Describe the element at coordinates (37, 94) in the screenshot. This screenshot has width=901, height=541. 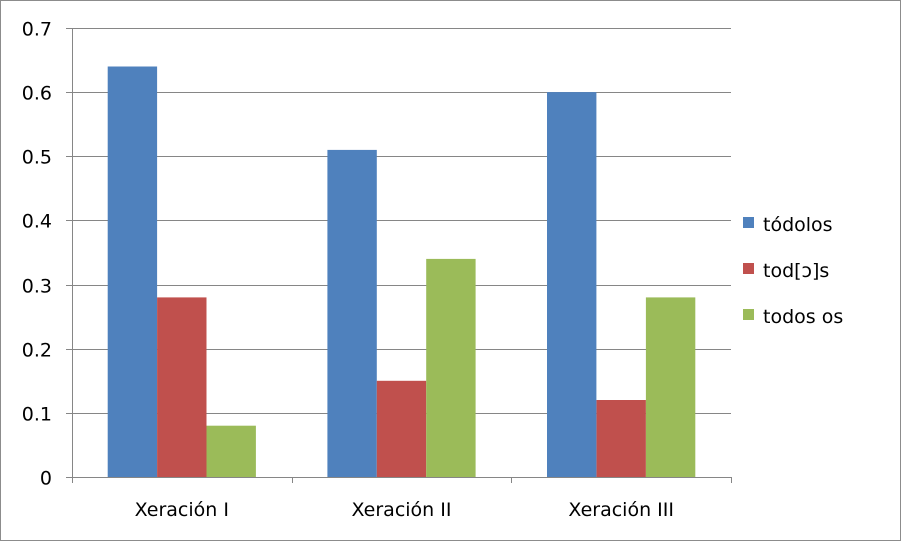
I see `y-tick-label: 0.6` at that location.